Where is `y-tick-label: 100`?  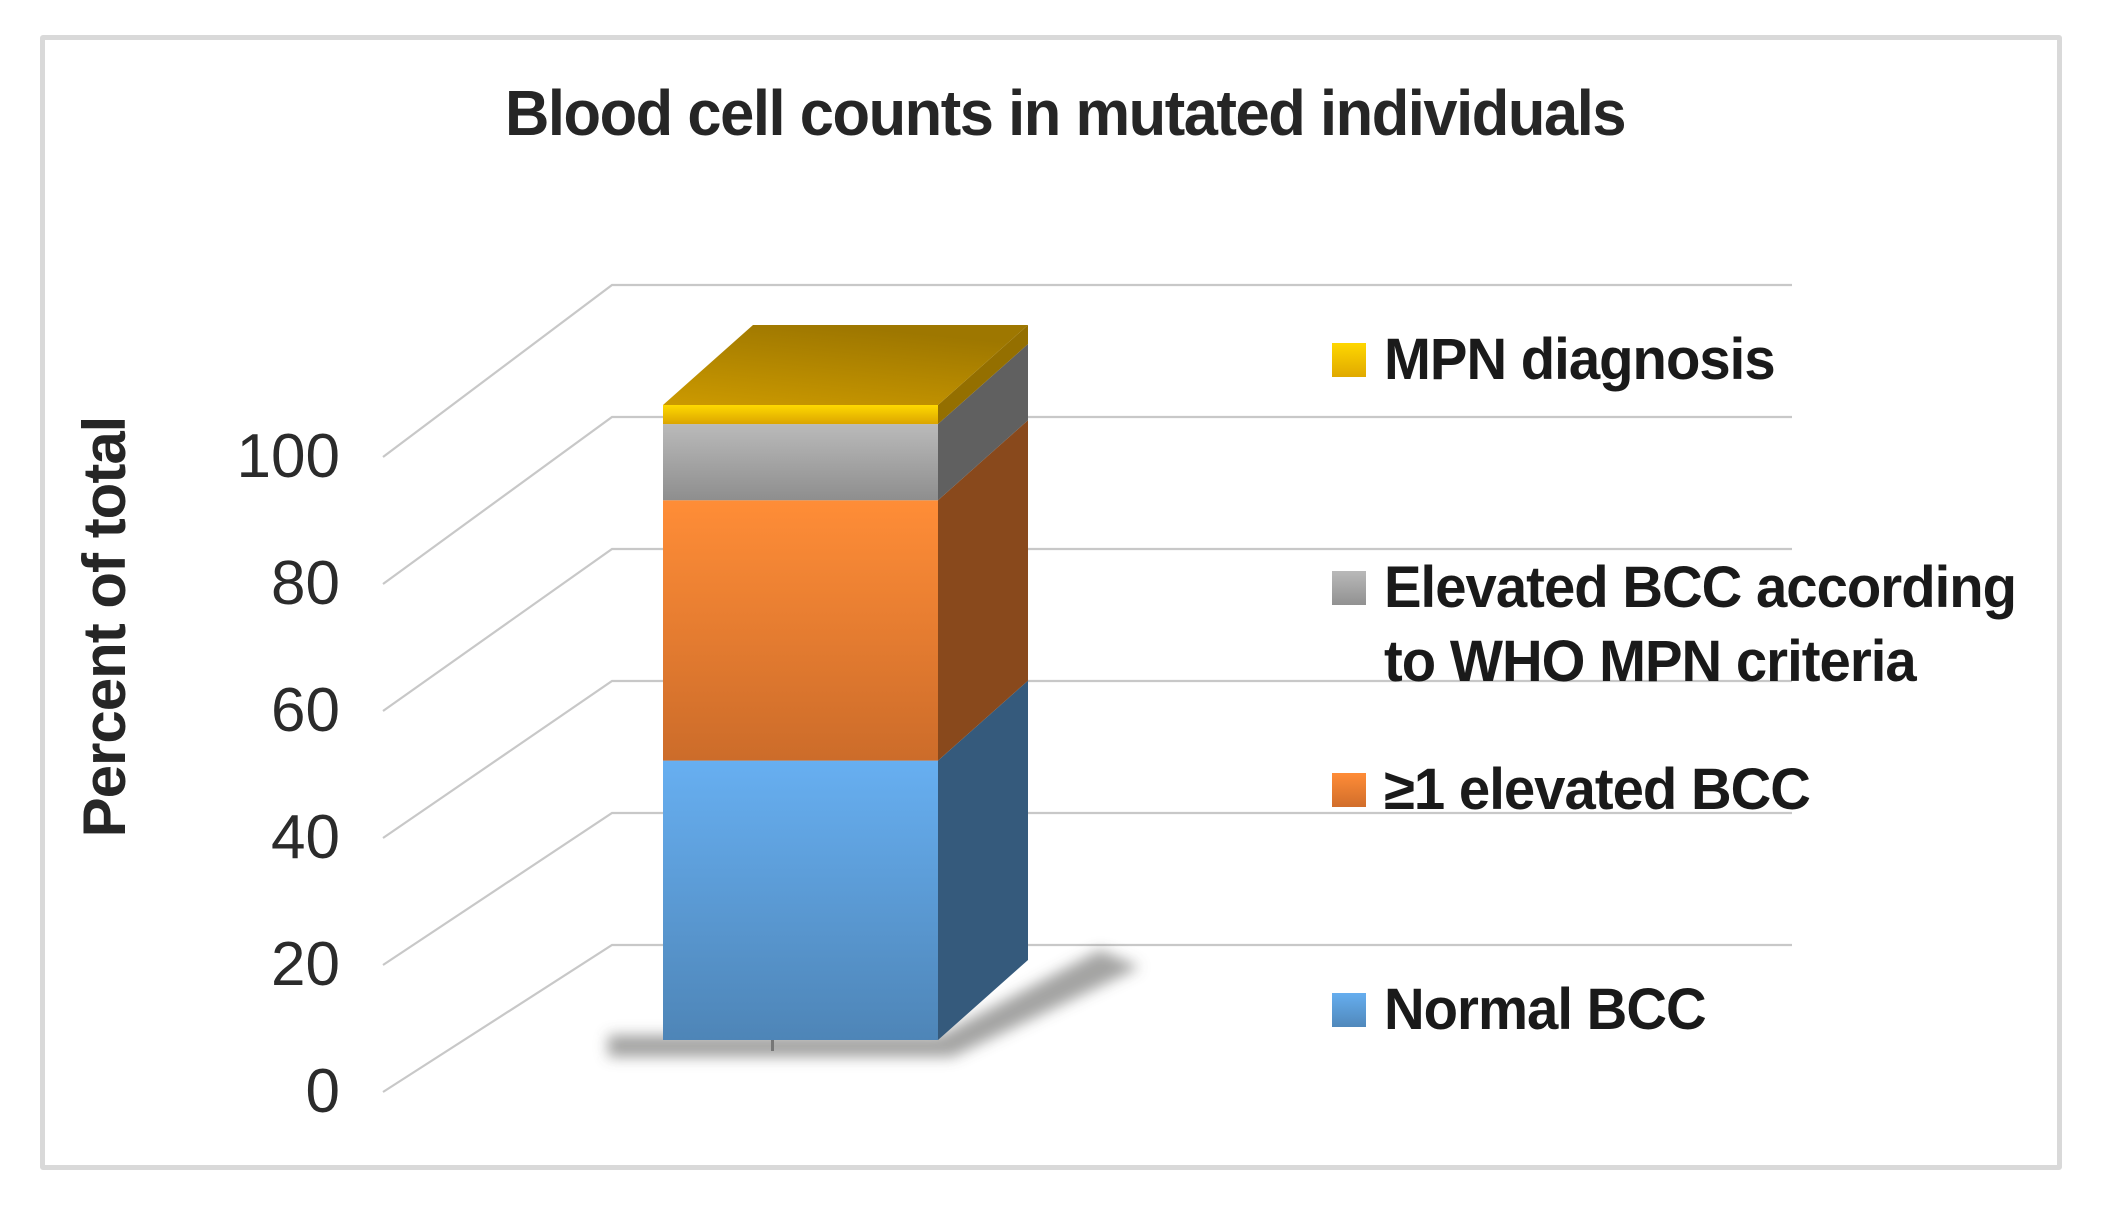 y-tick-label: 100 is located at coordinates (288, 456).